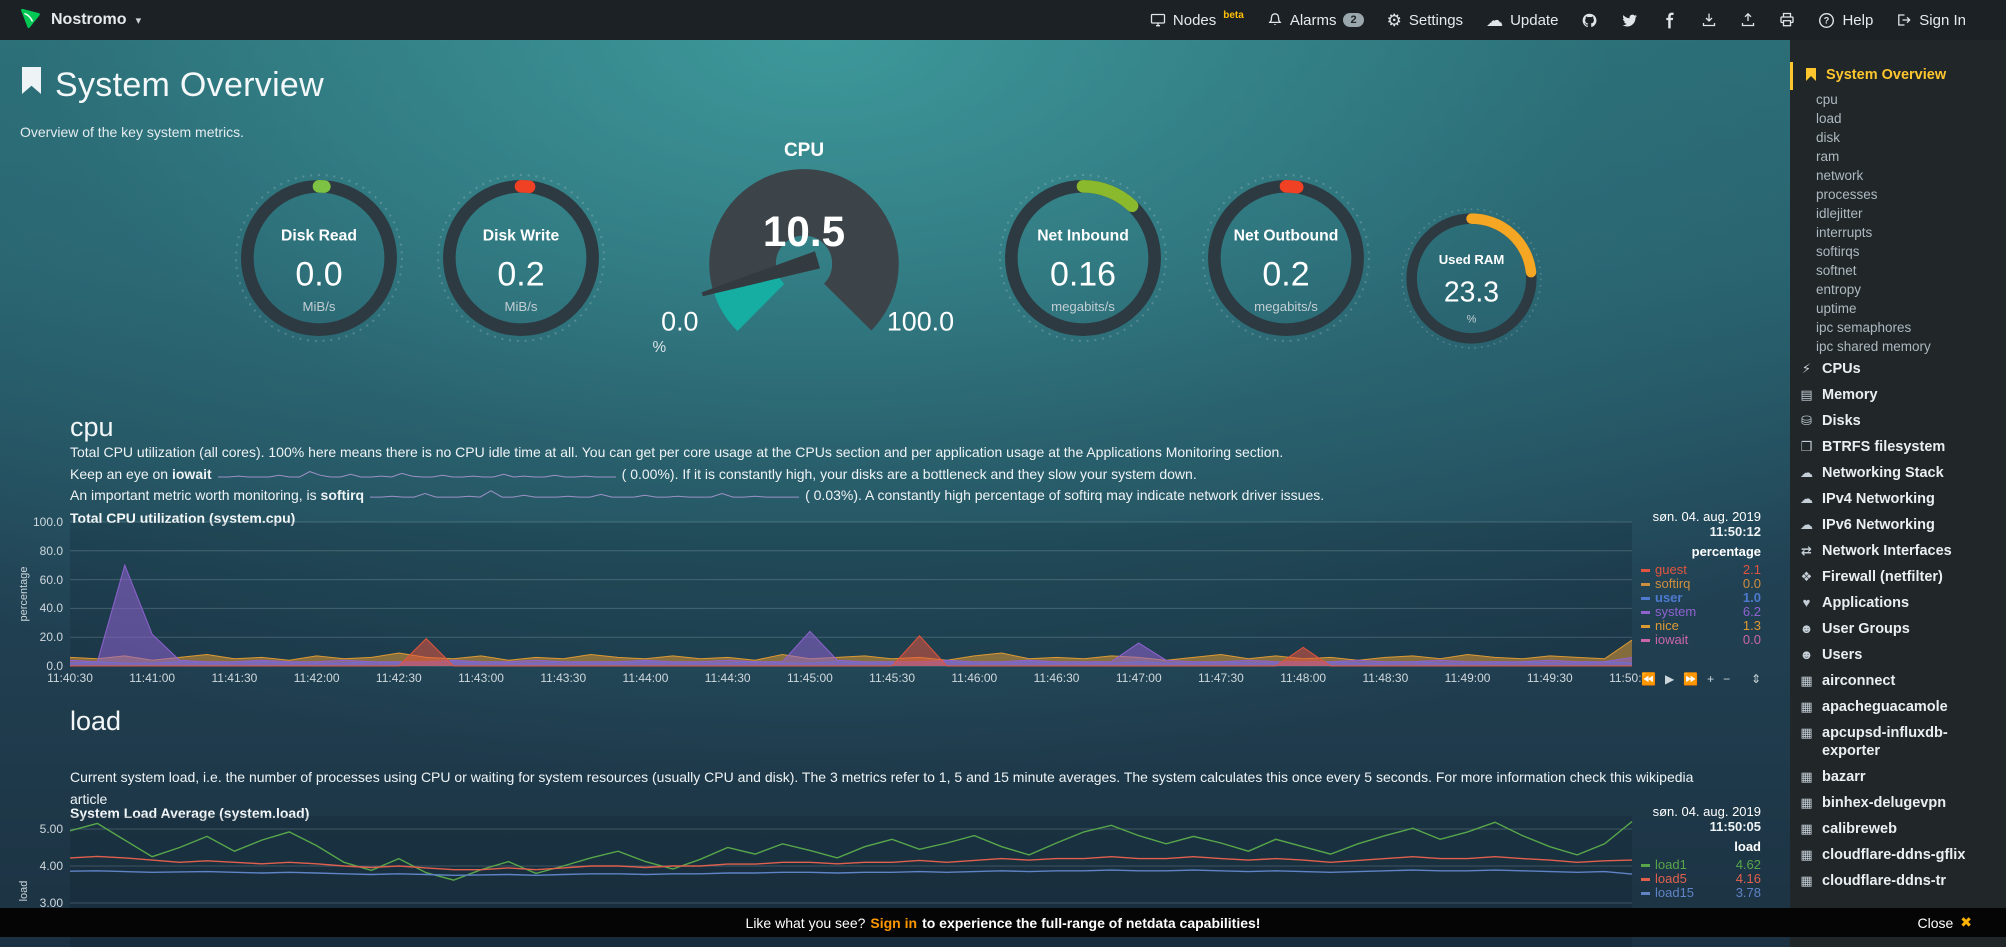 This screenshot has width=2006, height=947. I want to click on legend-row-load1: load1 4.62, so click(1701, 865).